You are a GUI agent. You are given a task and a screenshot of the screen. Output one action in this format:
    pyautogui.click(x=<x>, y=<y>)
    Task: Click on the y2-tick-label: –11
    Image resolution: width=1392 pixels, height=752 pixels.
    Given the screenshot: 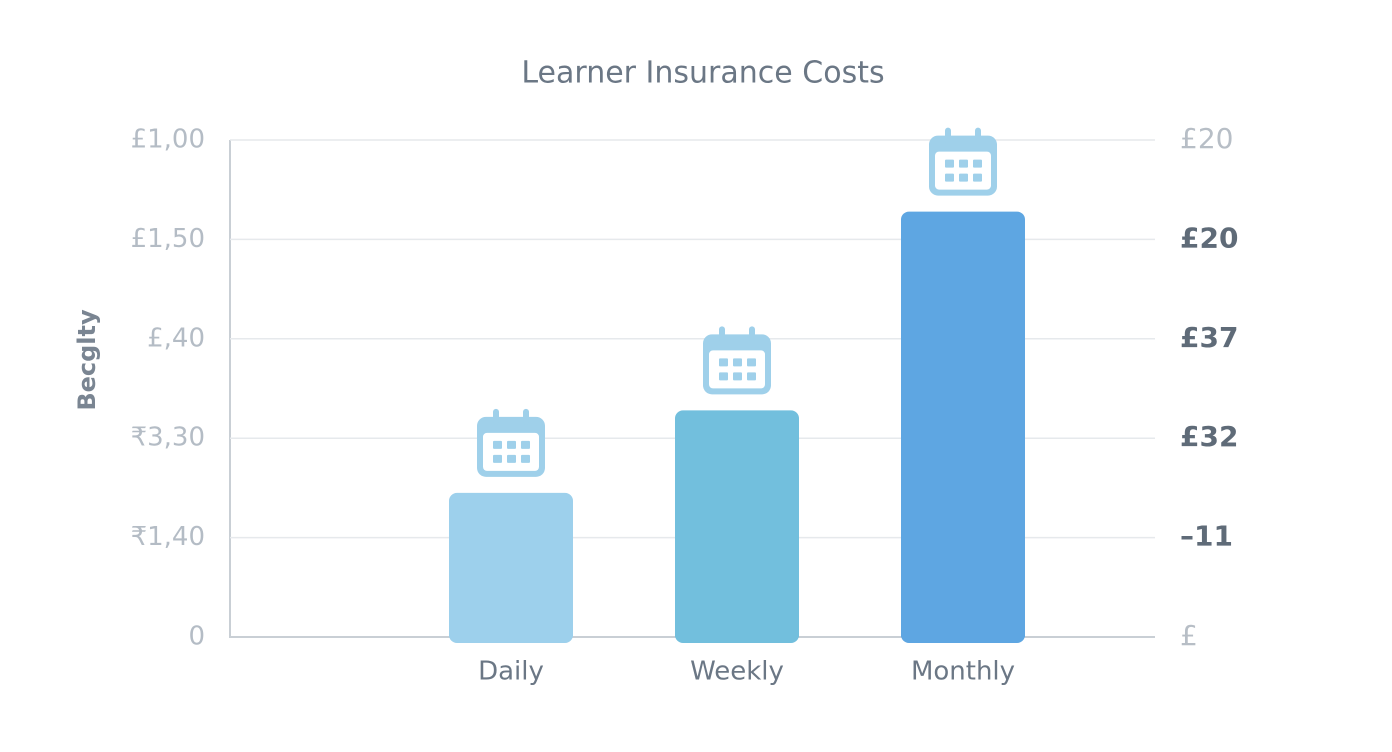 What is the action you would take?
    pyautogui.click(x=1206, y=536)
    